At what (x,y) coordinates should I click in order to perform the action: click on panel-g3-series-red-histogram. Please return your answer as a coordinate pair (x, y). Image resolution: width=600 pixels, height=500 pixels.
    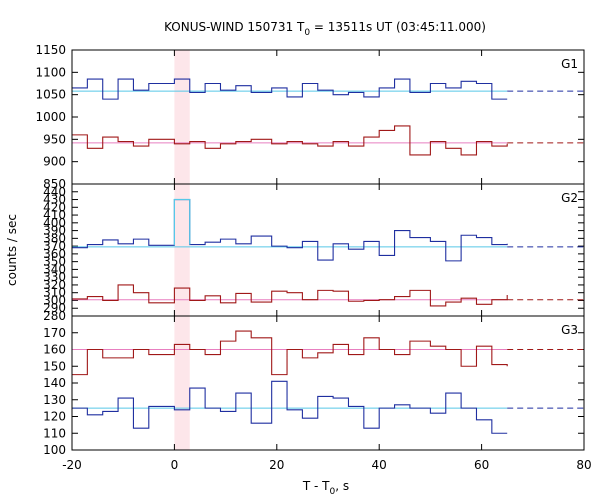
    Looking at the image, I should click on (290, 353).